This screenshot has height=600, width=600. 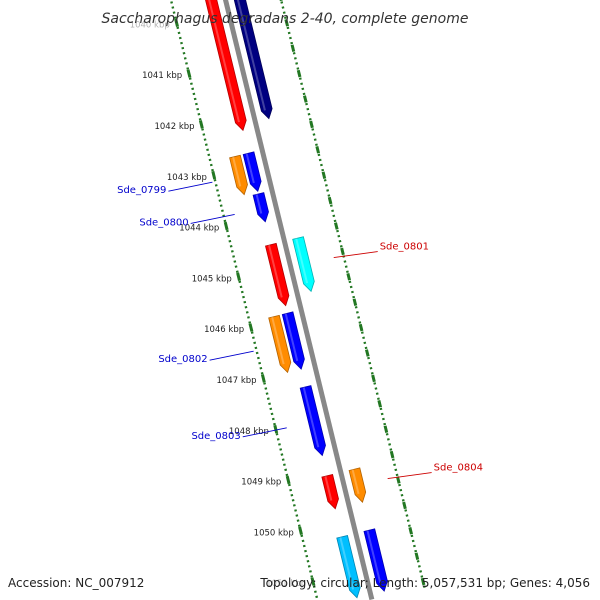 I want to click on scale-label: 1047 kbp, so click(x=236, y=381).